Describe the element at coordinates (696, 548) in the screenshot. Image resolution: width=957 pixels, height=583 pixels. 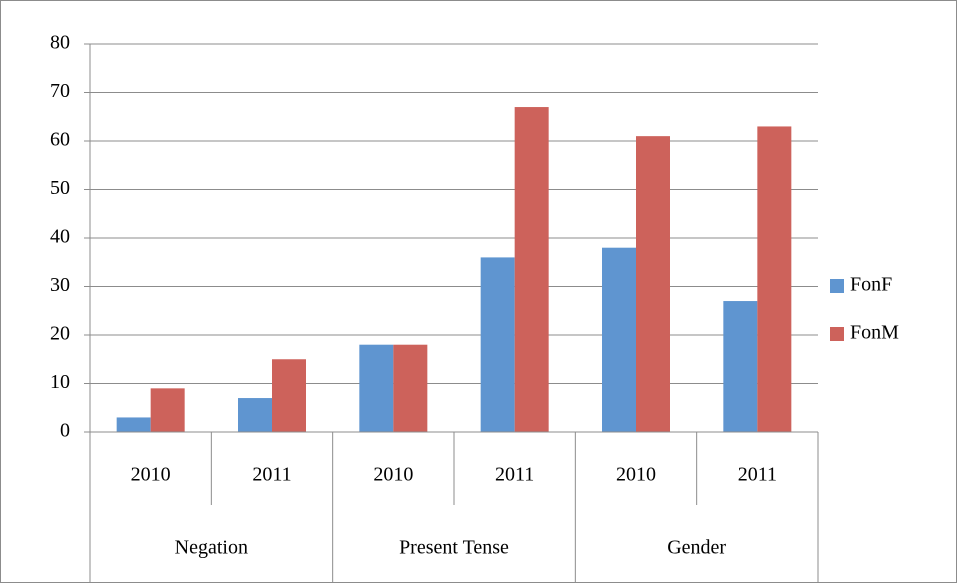
I see `group-label: Gender` at that location.